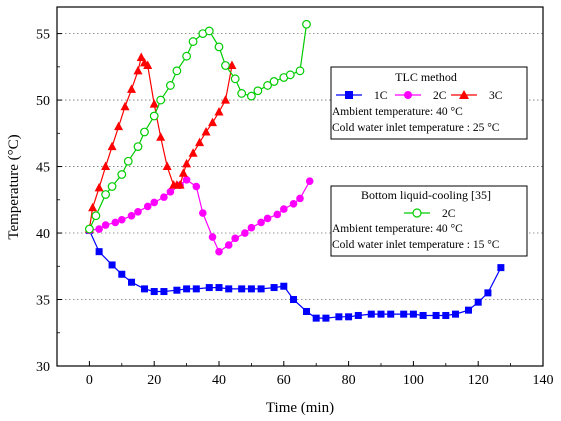 This screenshot has height=421, width=561. Describe the element at coordinates (43, 35) in the screenshot. I see `y-tick-label-55: 55` at that location.